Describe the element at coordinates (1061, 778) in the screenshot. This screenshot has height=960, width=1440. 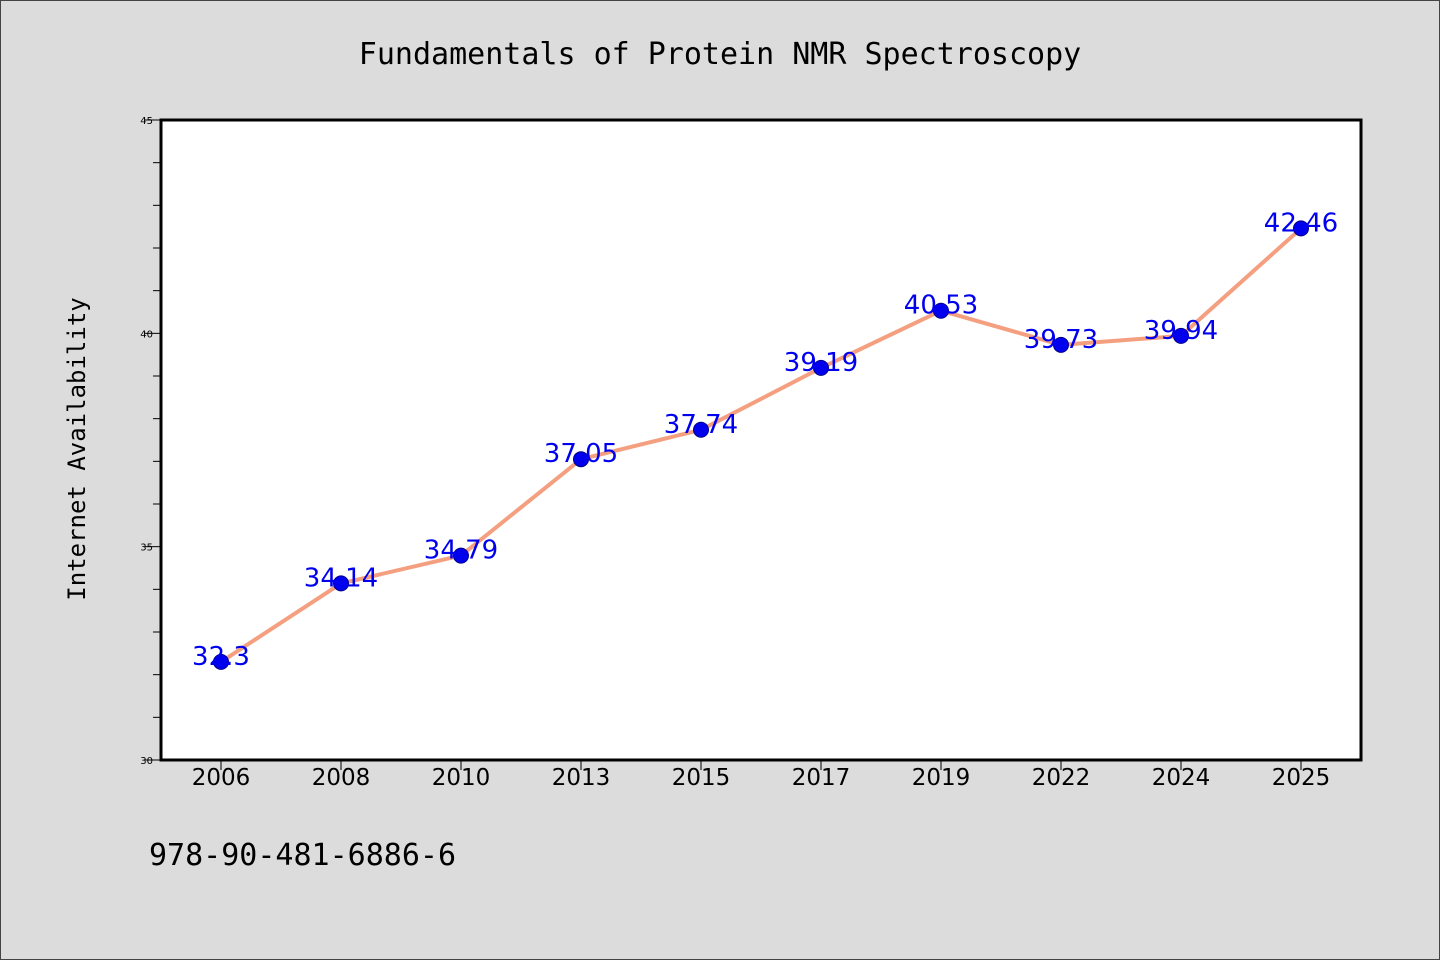
I see `x-tick-label: 2022` at that location.